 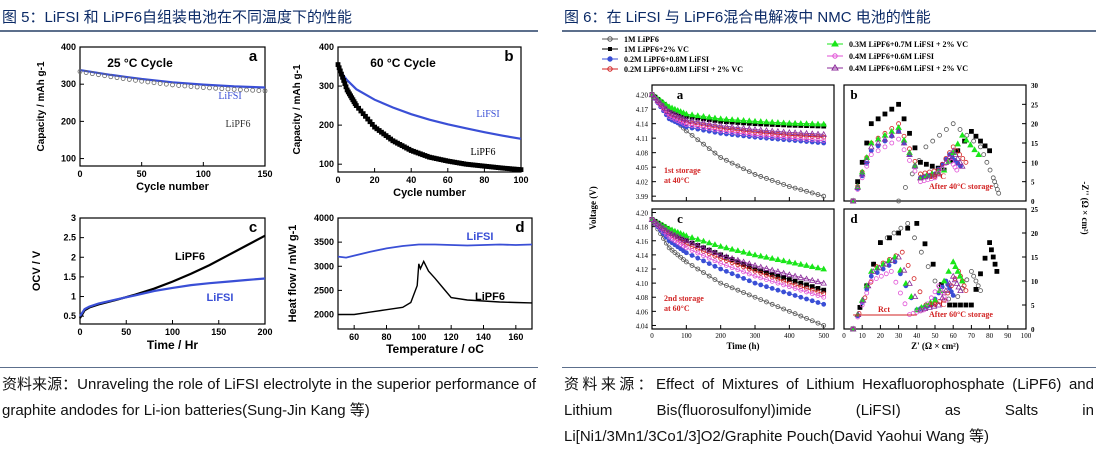 I want to click on x-tick-label: 150, so click(x=264, y=174).